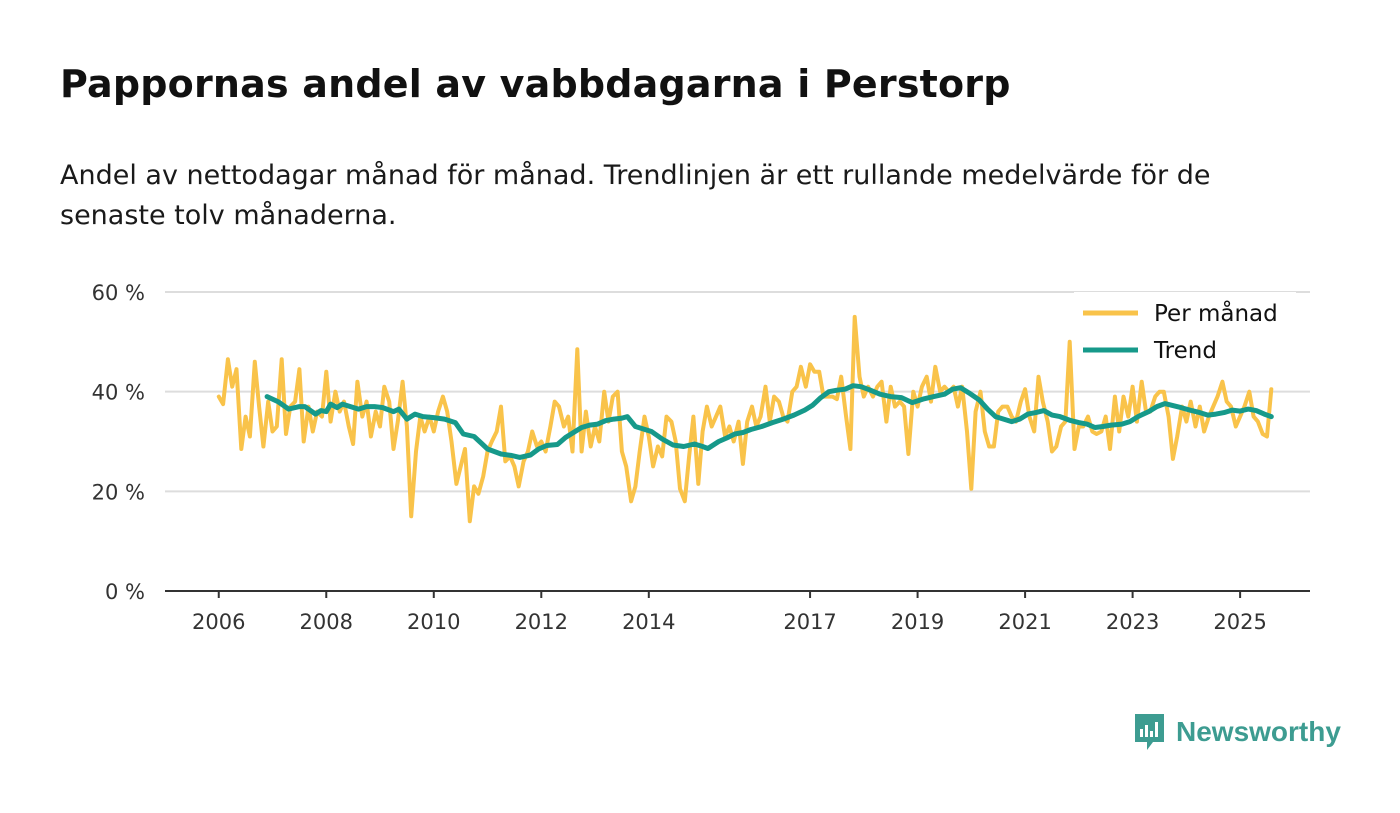  What do you see at coordinates (118, 293) in the screenshot?
I see `y-tick-label: 60 %` at bounding box center [118, 293].